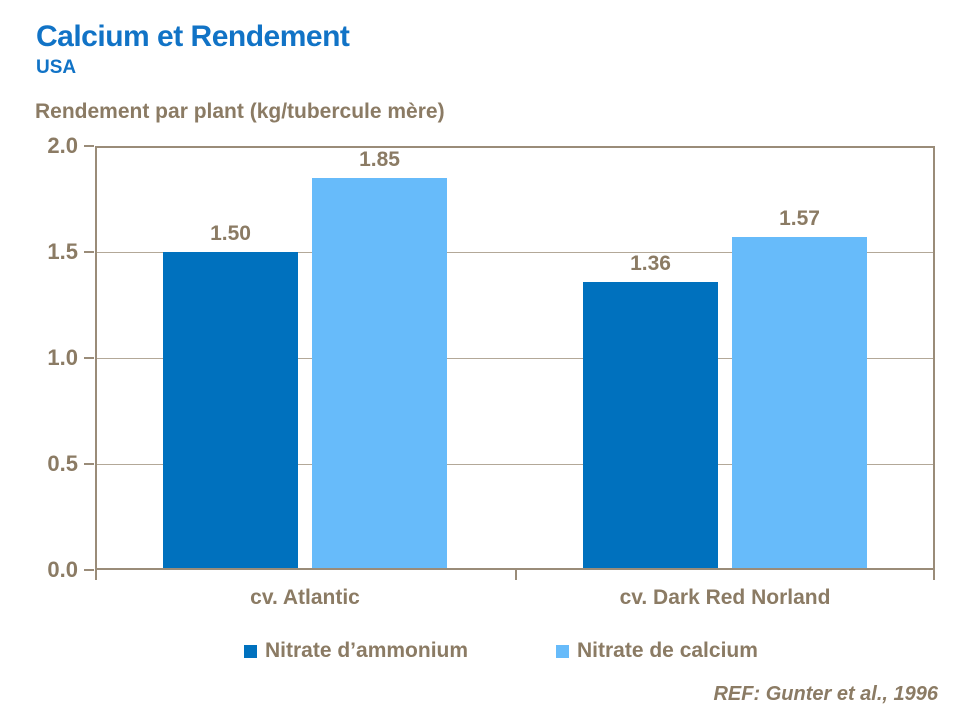  I want to click on legend-item: Nitrate de calcium, so click(657, 651).